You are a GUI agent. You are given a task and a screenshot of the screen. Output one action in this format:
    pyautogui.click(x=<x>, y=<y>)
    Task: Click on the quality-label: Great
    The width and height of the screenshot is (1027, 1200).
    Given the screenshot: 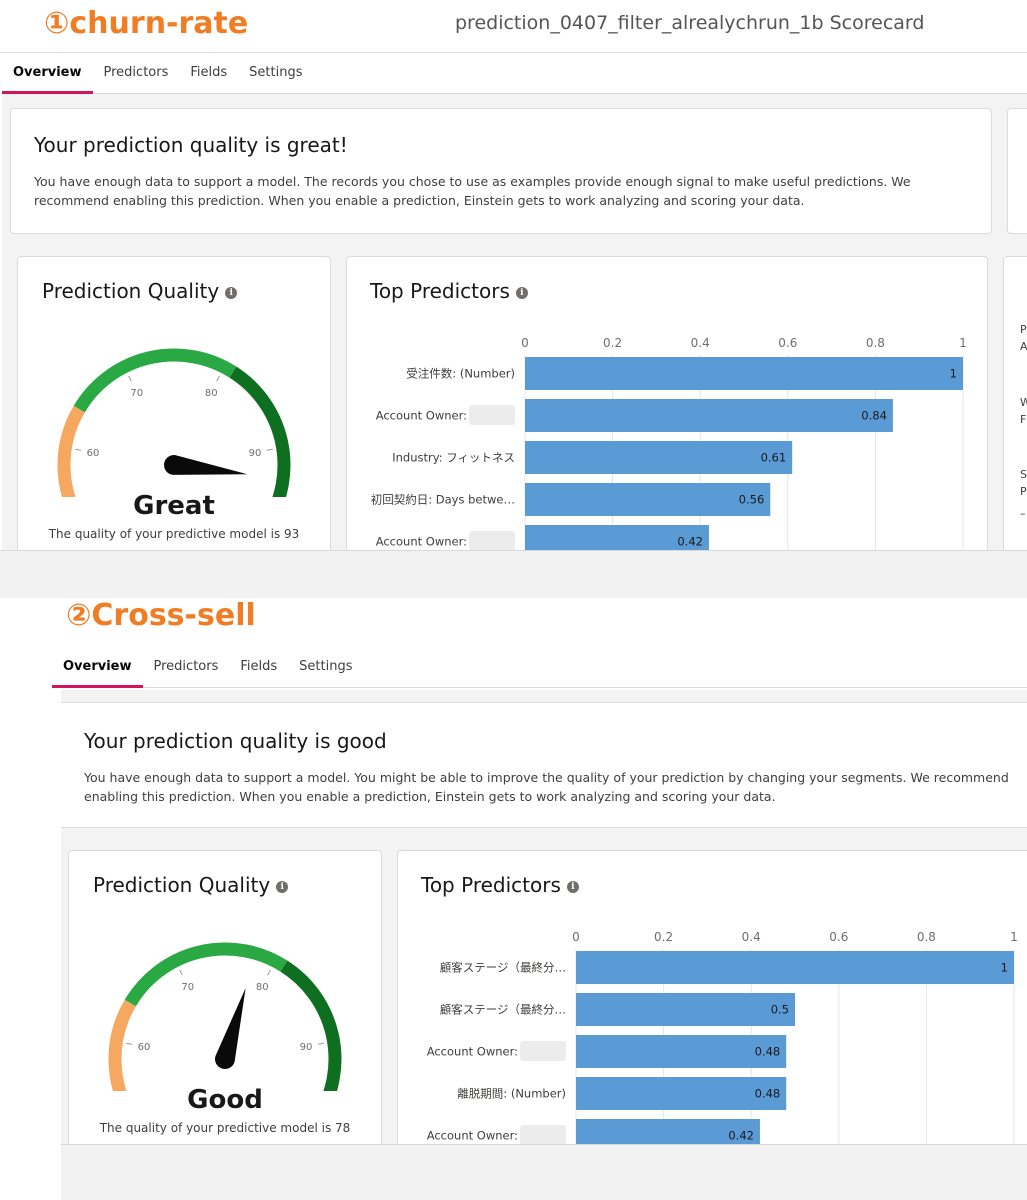 What is the action you would take?
    pyautogui.click(x=174, y=506)
    